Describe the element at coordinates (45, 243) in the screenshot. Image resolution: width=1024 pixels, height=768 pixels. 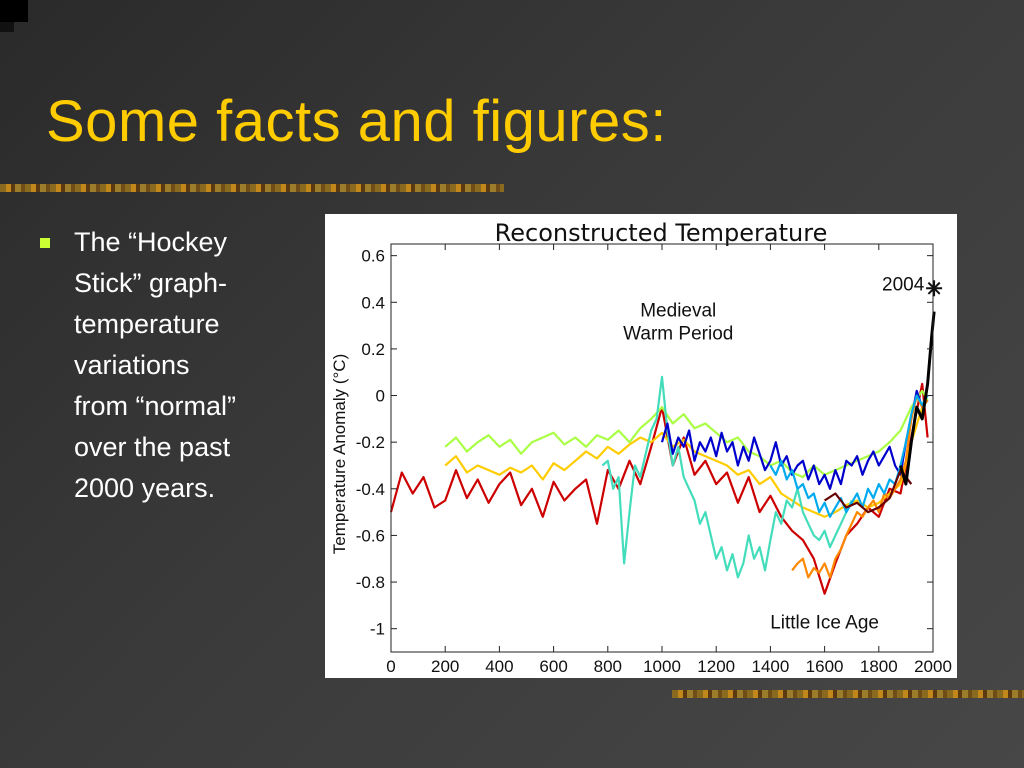
I see `bullet-square-icon` at that location.